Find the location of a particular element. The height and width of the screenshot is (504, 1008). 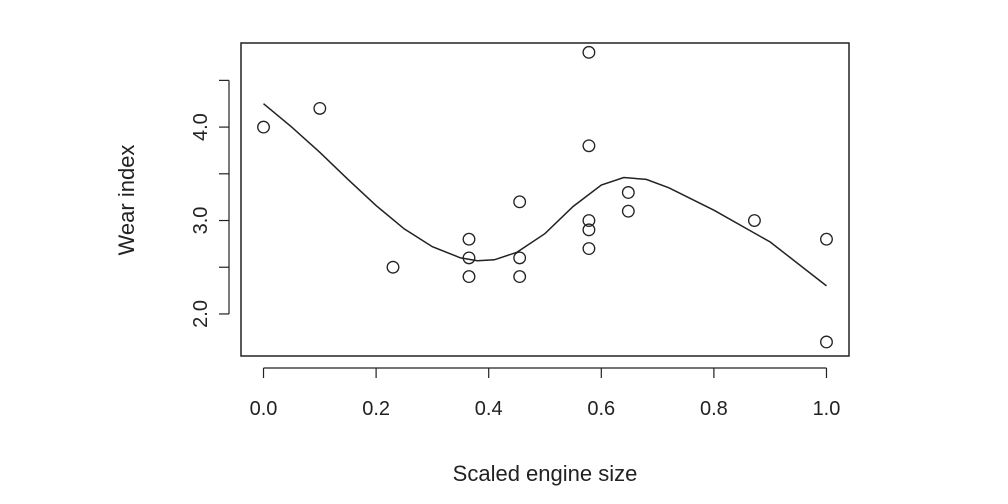

x-tick-label: 1.0 is located at coordinates (827, 409).